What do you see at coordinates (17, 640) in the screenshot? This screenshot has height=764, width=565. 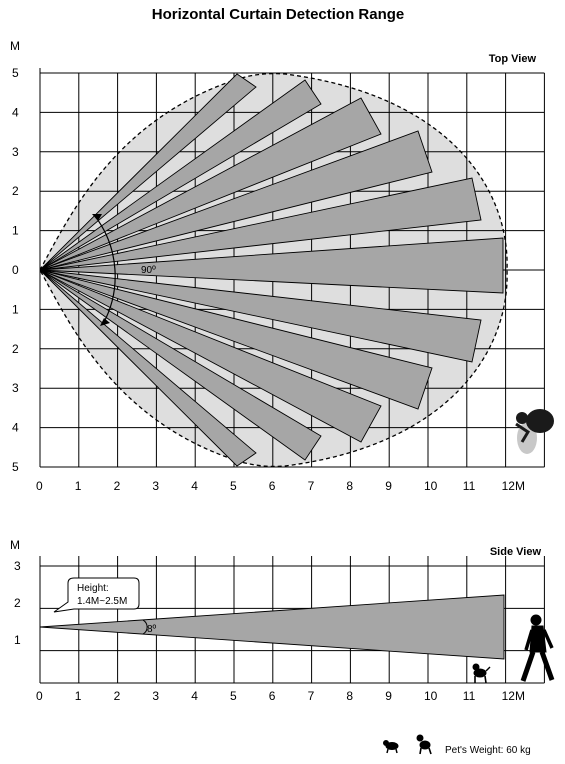 I see `side-y-tick-label: 1` at bounding box center [17, 640].